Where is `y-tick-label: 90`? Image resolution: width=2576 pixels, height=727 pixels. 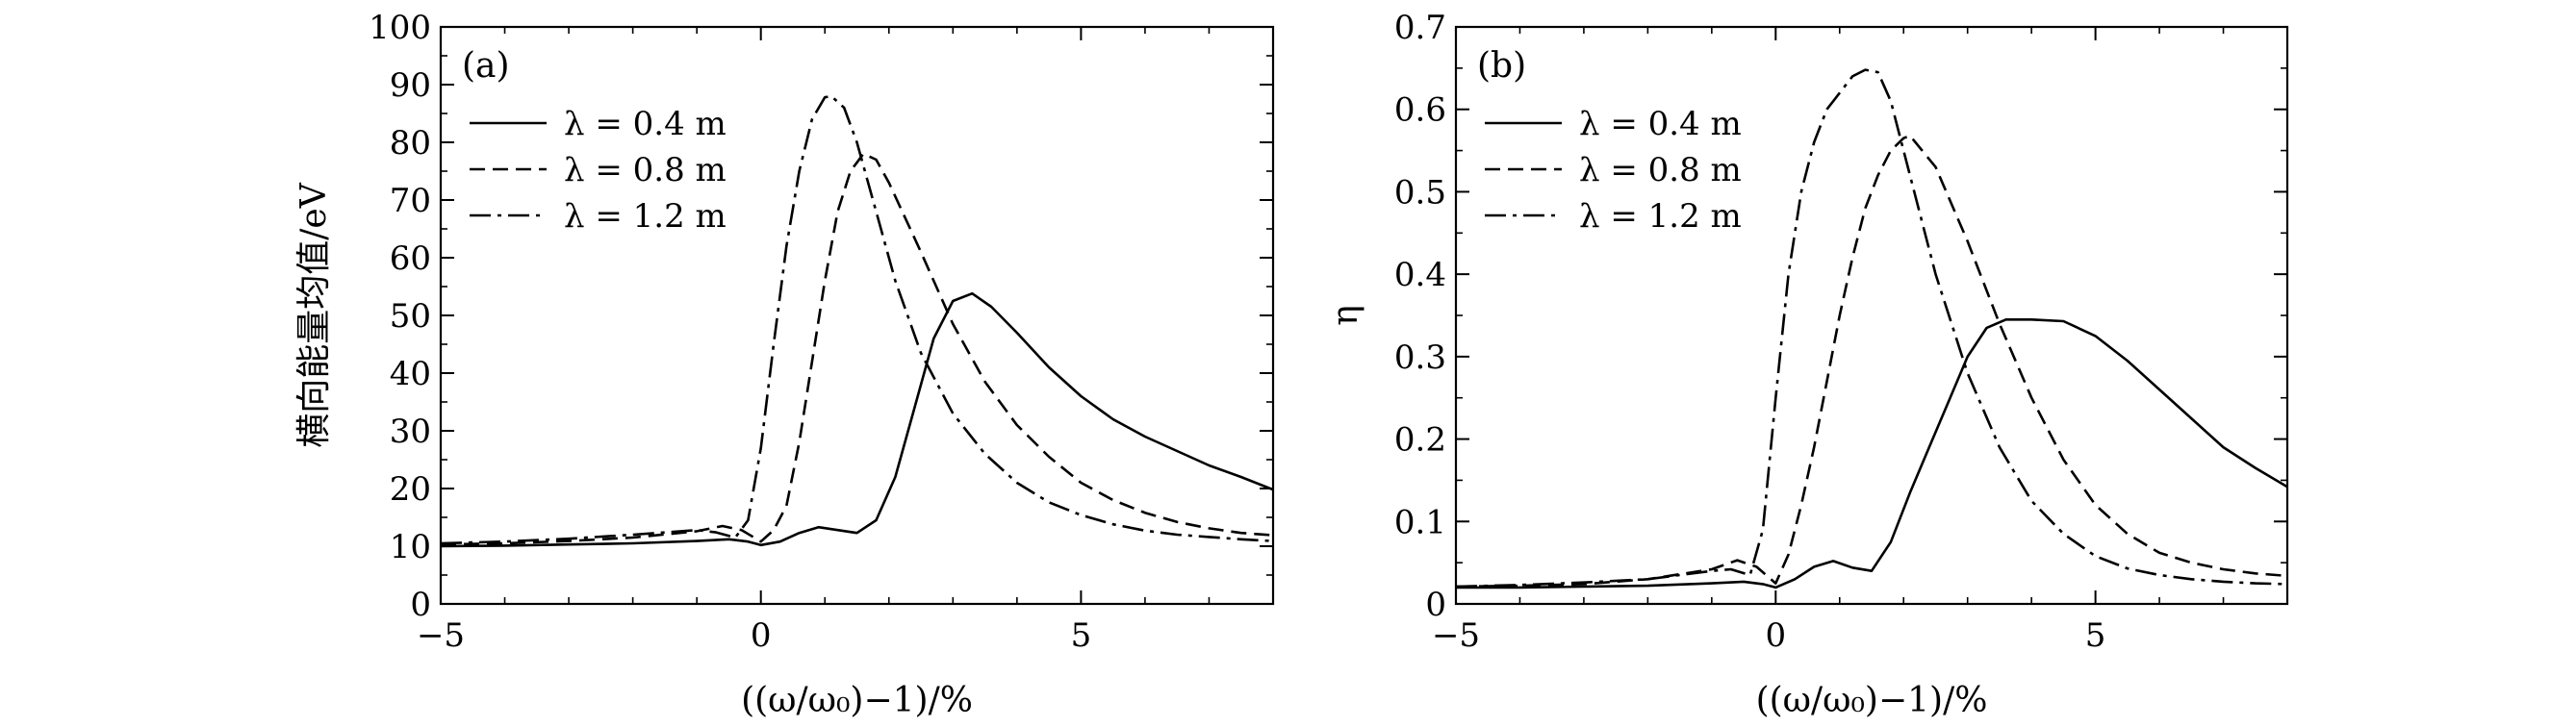 y-tick-label: 90 is located at coordinates (410, 85).